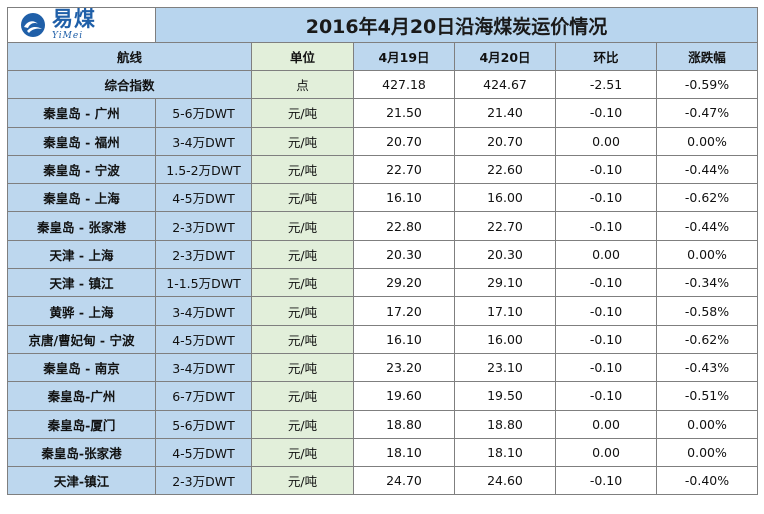 This screenshot has width=764, height=514. Describe the element at coordinates (302, 56) in the screenshot. I see `header-unit: 单位` at that location.